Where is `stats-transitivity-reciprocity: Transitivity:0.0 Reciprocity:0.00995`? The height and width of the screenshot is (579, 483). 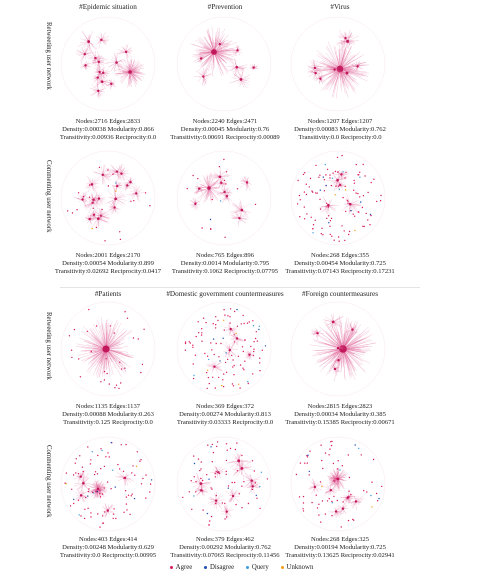
stats-transitivity-reciprocity: Transitivity:0.0 Reciprocity:0.00995 is located at coordinates (108, 556).